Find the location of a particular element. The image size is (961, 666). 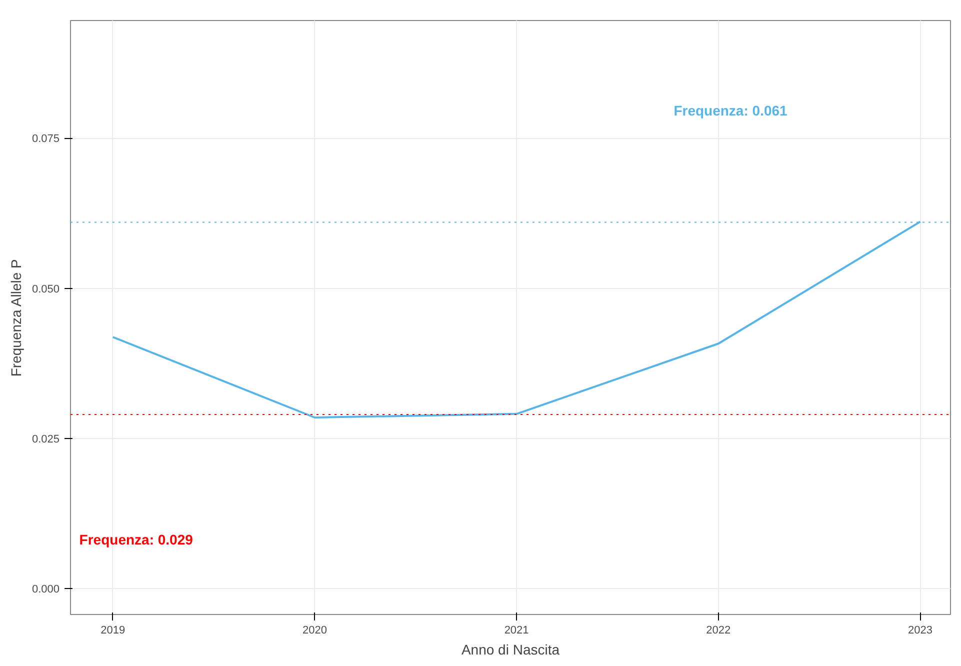

x-tick-label: 2019 is located at coordinates (113, 630).